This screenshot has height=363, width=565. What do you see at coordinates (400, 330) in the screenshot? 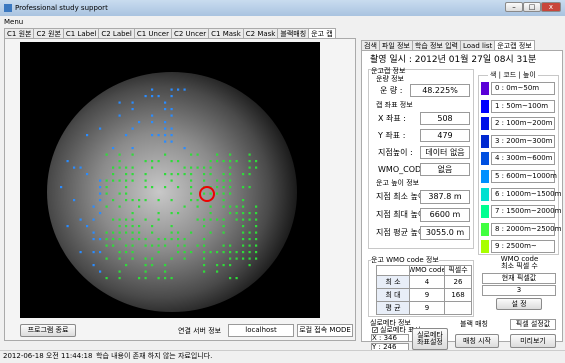
I see `checkbox-label: 실로메타 표시` at bounding box center [400, 330].